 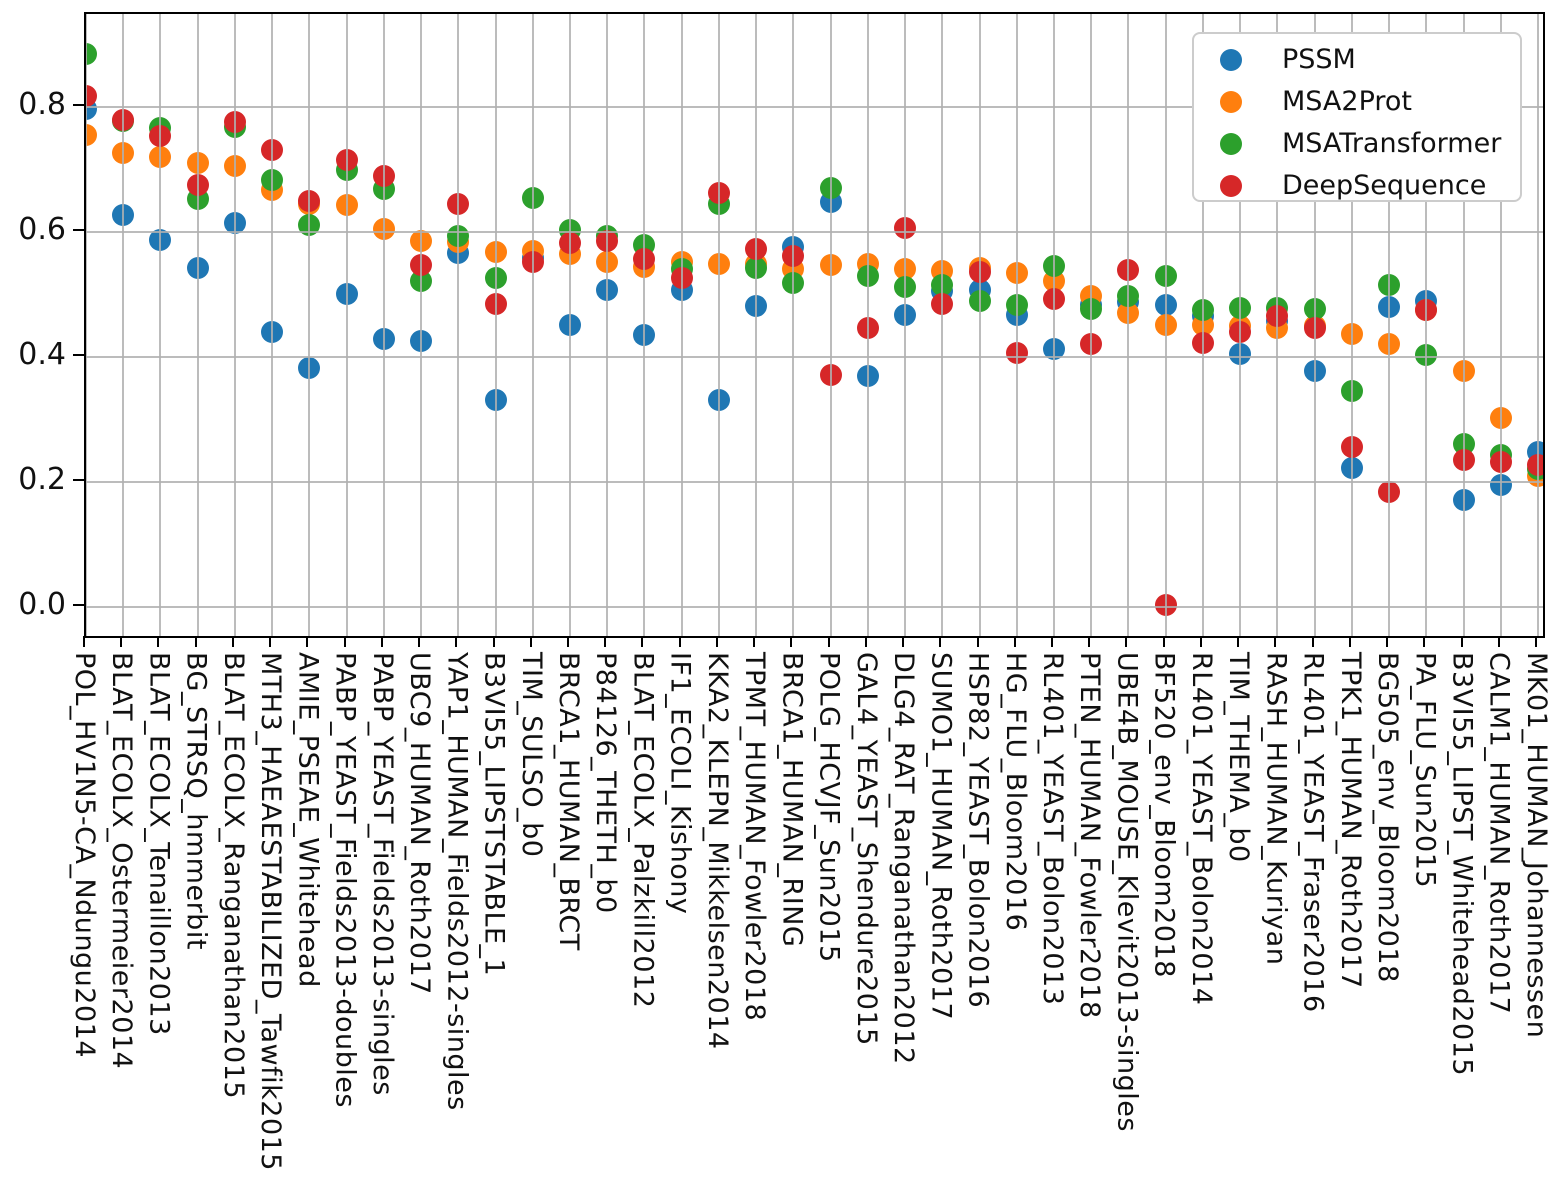 What do you see at coordinates (1462, 864) in the screenshot?
I see `x-tick-label: B3VI55_LIPST_Whitehead2015` at bounding box center [1462, 864].